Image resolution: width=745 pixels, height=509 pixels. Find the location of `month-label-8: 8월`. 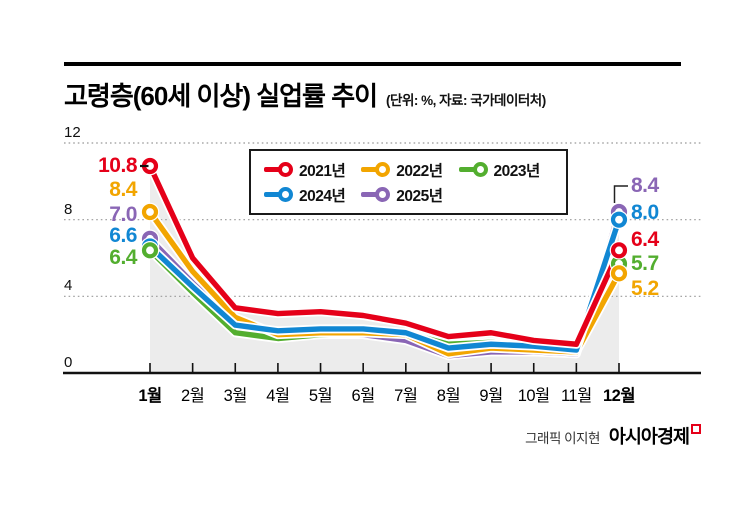

month-label-8: 8월 is located at coordinates (448, 396).